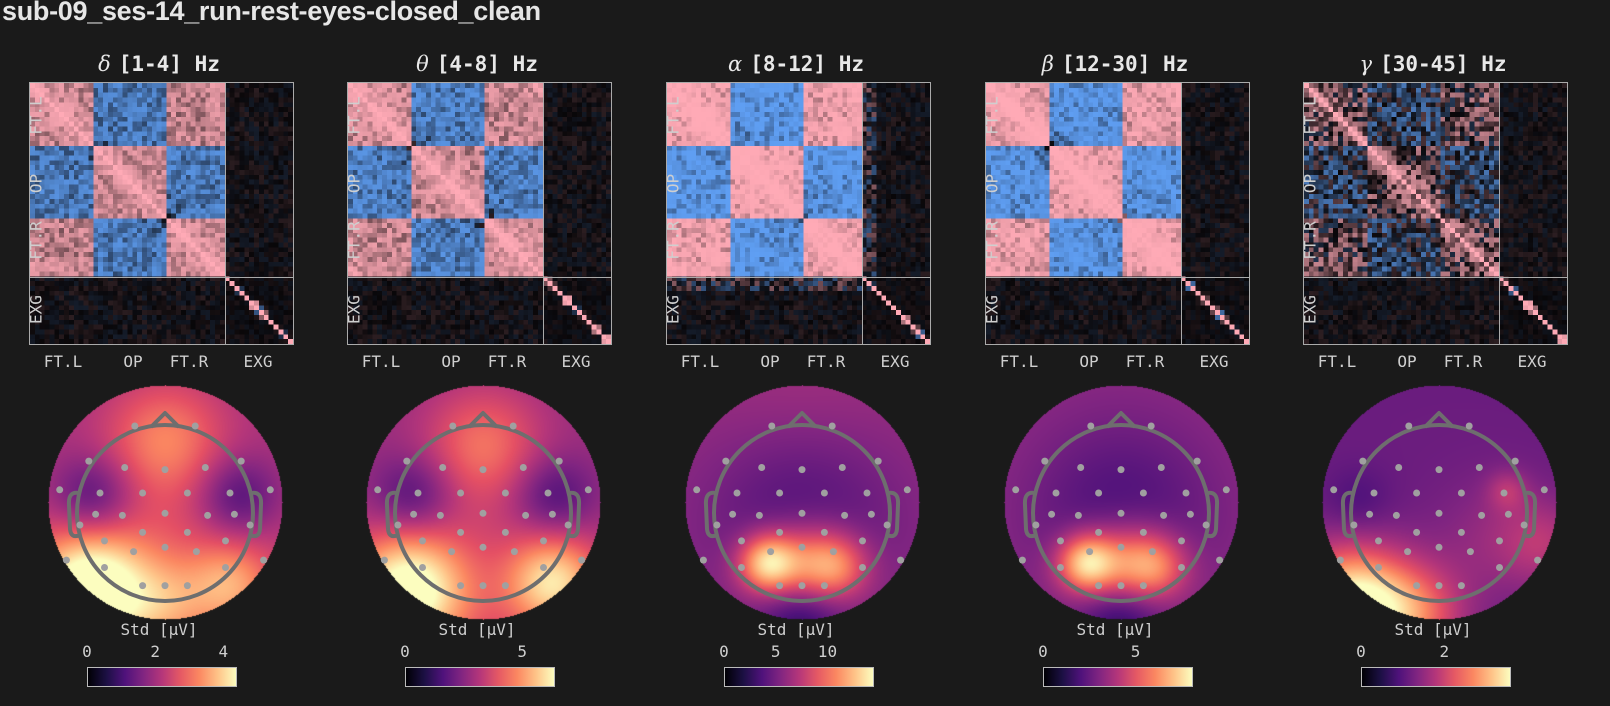 The width and height of the screenshot is (1610, 706). I want to click on band-range: [12-30] Hz, so click(1125, 64).